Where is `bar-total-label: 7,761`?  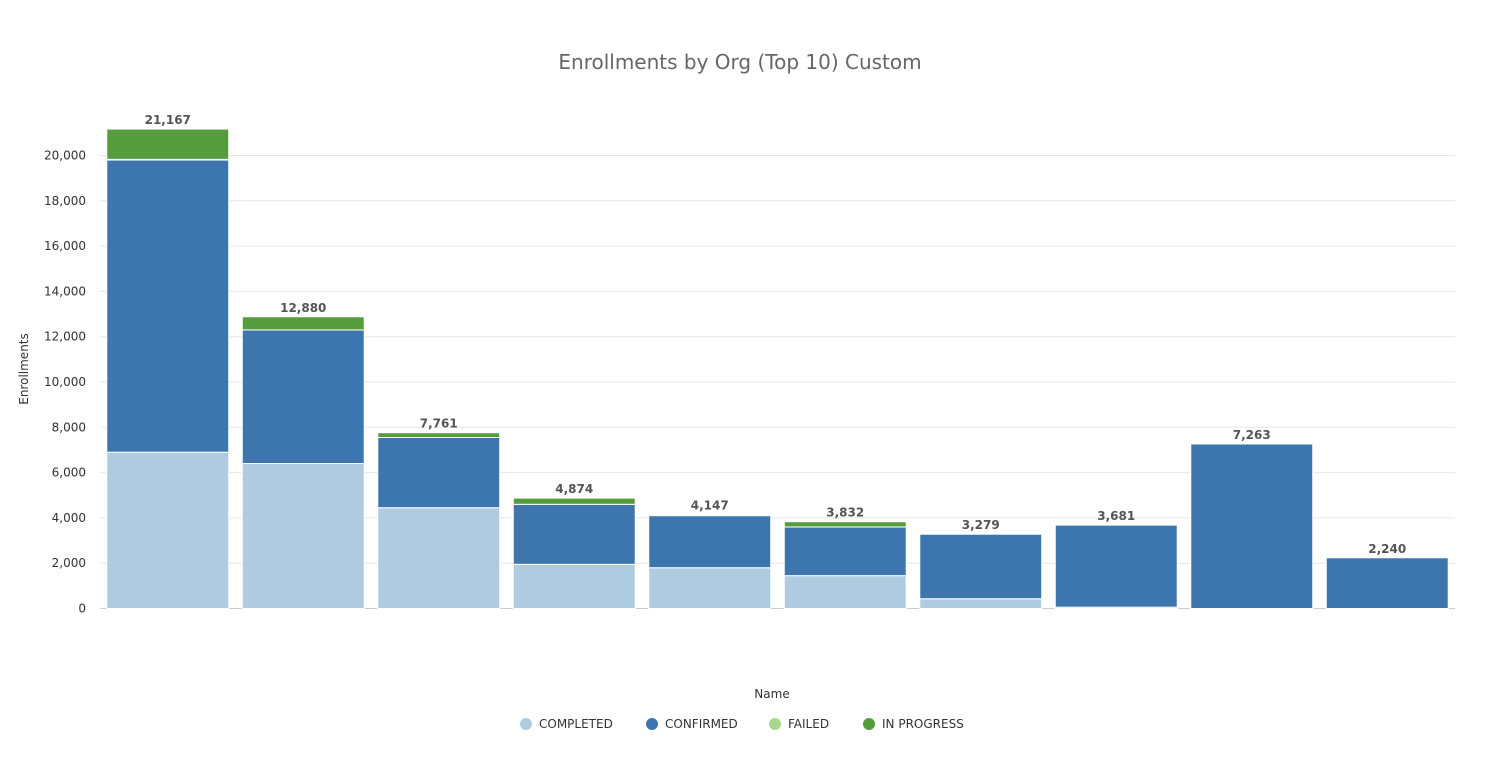
bar-total-label: 7,761 is located at coordinates (439, 424).